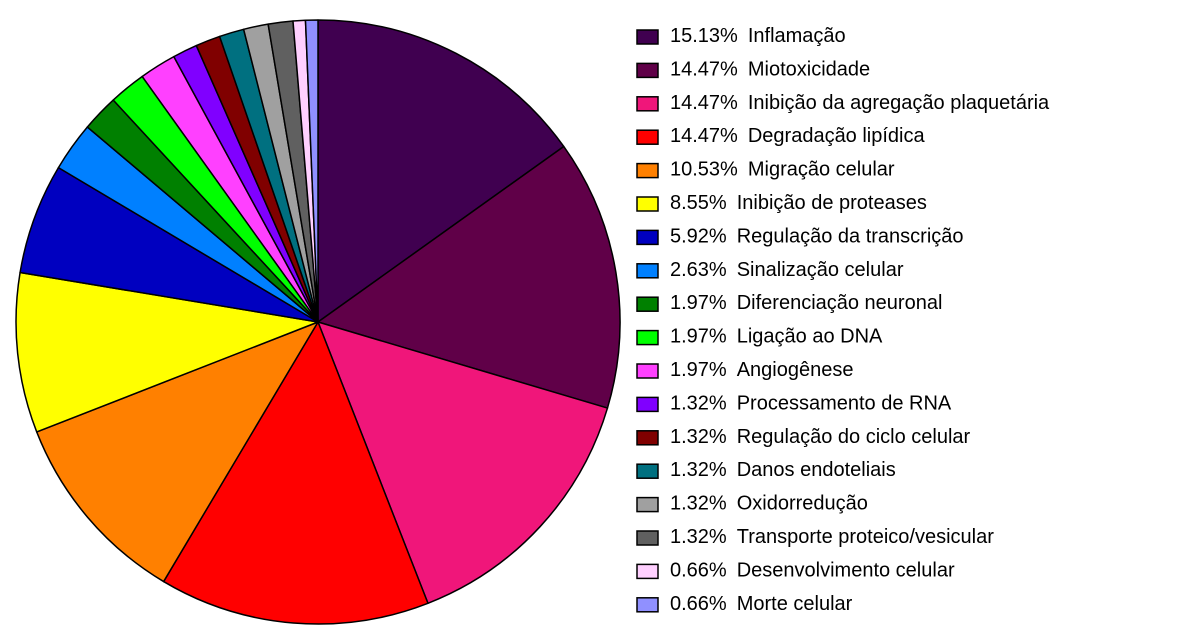 Image resolution: width=1187 pixels, height=641 pixels. I want to click on legend-value: 8.55%, so click(698, 203).